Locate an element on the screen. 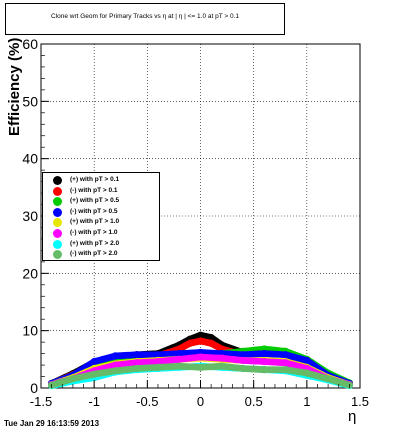 The width and height of the screenshot is (400, 433). legend-entry: (+) with pT > 1.0 is located at coordinates (101, 222).